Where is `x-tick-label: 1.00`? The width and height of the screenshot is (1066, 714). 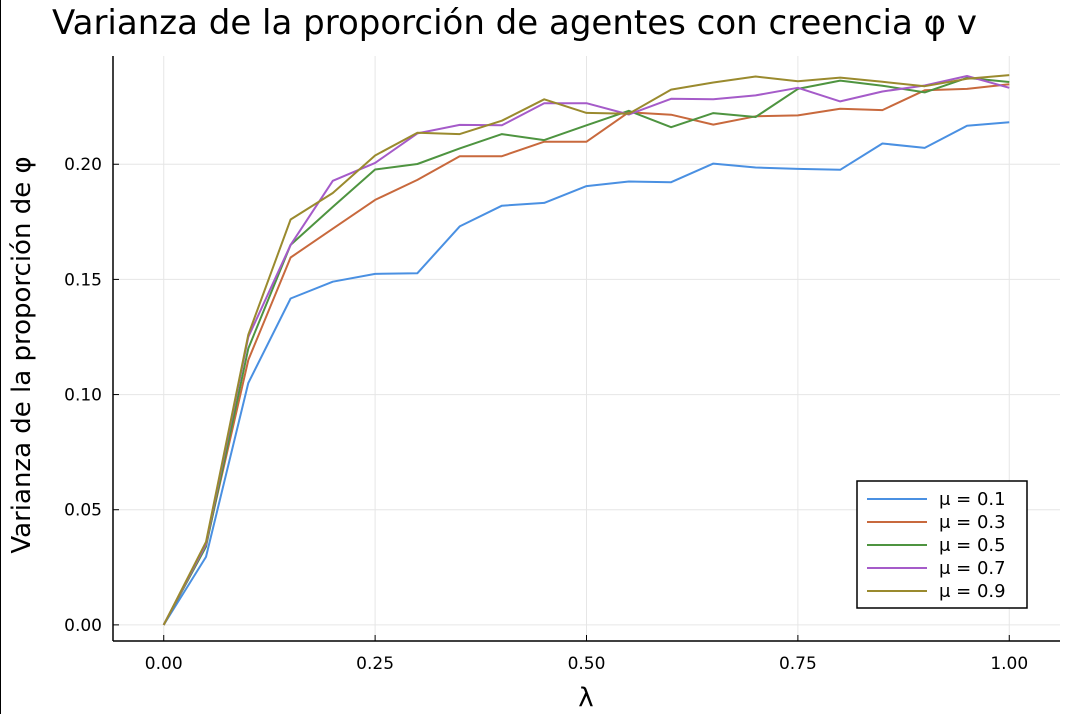
x-tick-label: 1.00 is located at coordinates (1009, 664).